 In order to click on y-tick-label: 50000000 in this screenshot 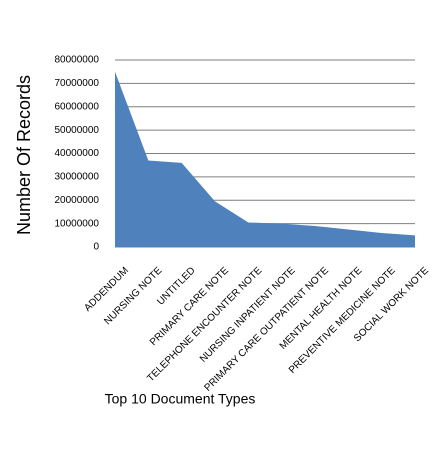, I will do `click(77, 130)`.